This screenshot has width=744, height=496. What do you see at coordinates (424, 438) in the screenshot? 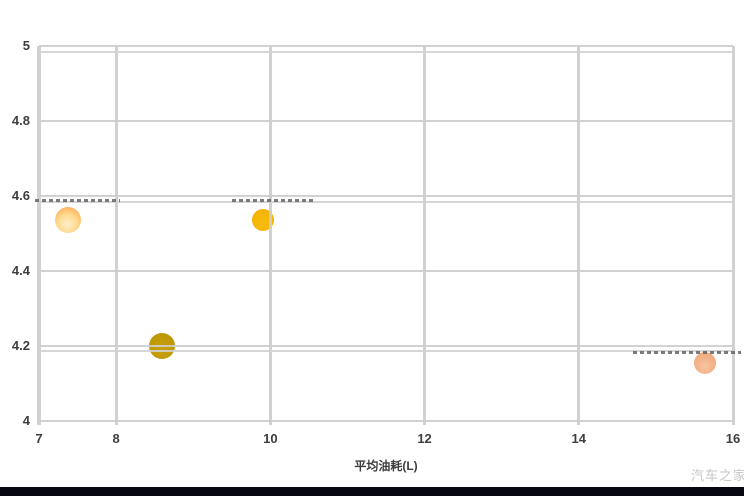
I see `x-tick-label: 12` at bounding box center [424, 438].